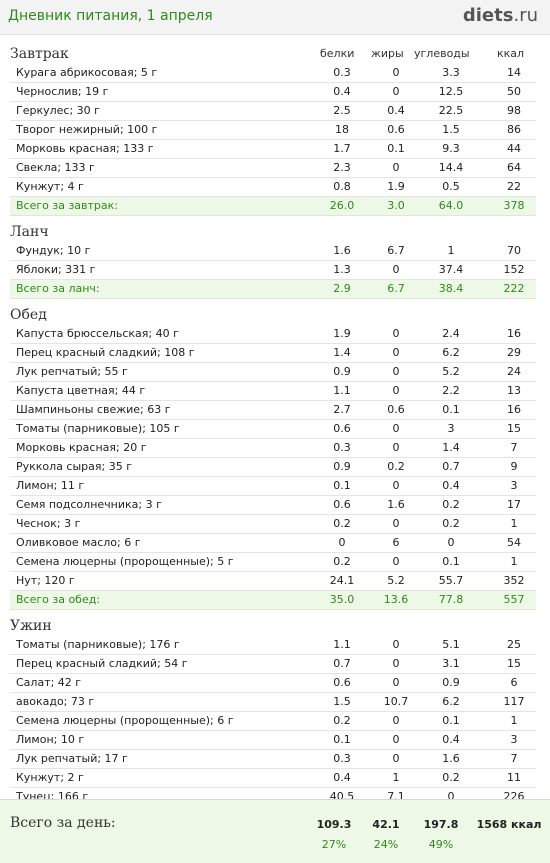 This screenshot has height=863, width=550. I want to click on total-kcal-value: 222, so click(514, 288).